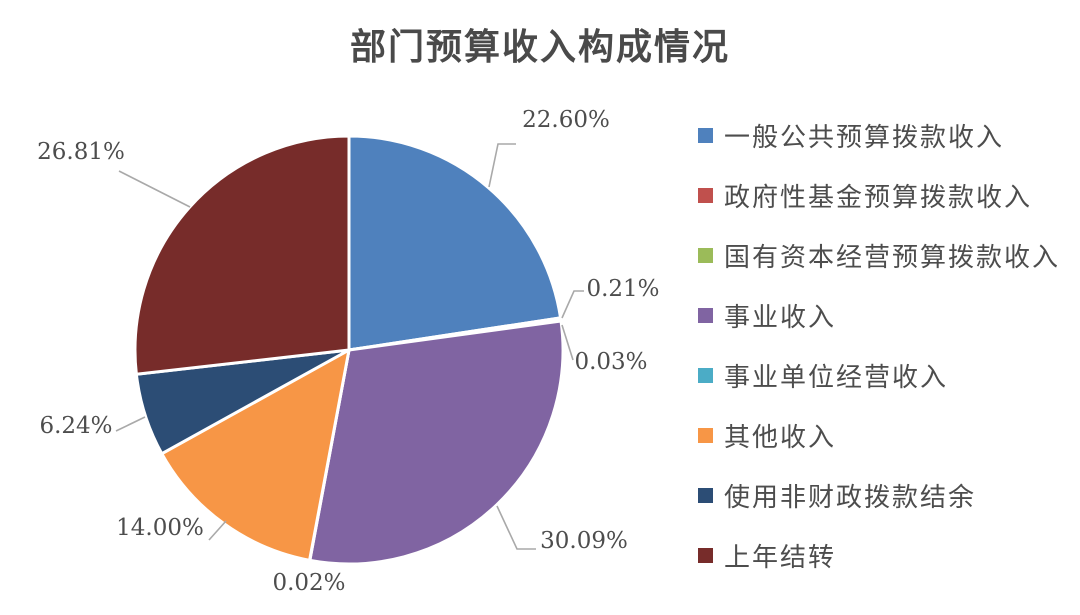 This screenshot has width=1080, height=615. What do you see at coordinates (81, 152) in the screenshot?
I see `percent-label: 26.81%` at bounding box center [81, 152].